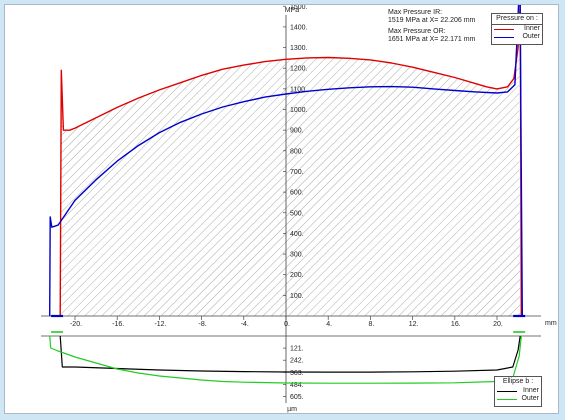  I want to click on y-unit-label: MPa, so click(292, 10).